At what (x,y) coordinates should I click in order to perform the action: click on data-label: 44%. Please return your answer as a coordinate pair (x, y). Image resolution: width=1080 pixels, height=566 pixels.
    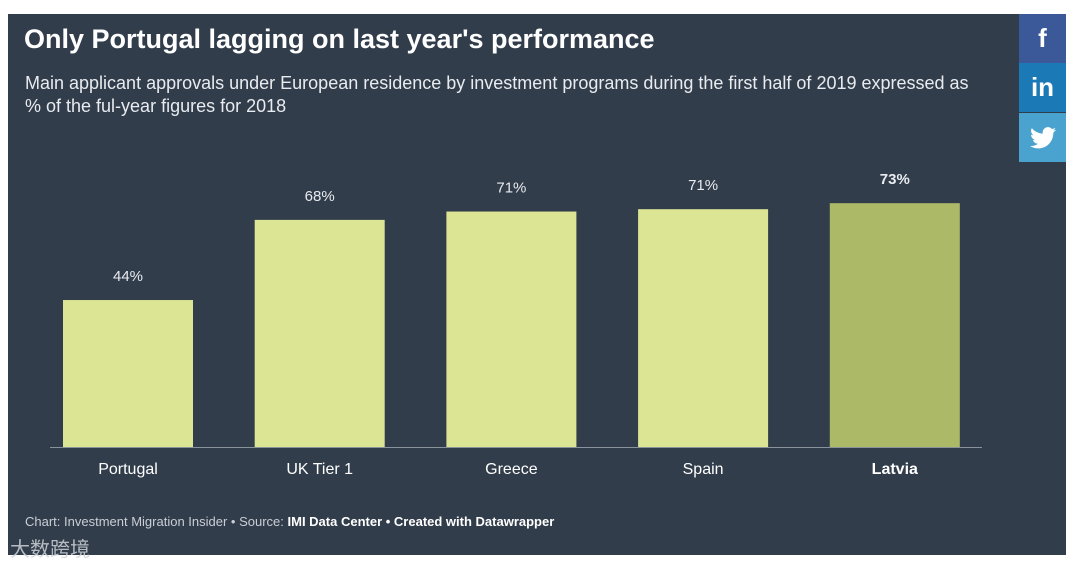
    Looking at the image, I should click on (128, 276).